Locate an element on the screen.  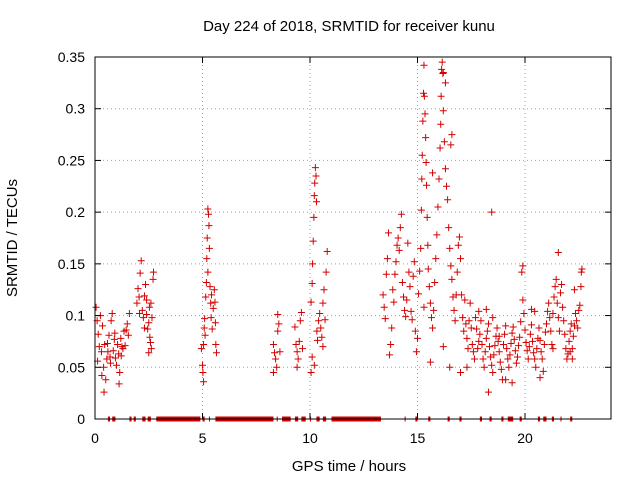
y-axis-label: SRMTID / TECUs is located at coordinates (12, 238).